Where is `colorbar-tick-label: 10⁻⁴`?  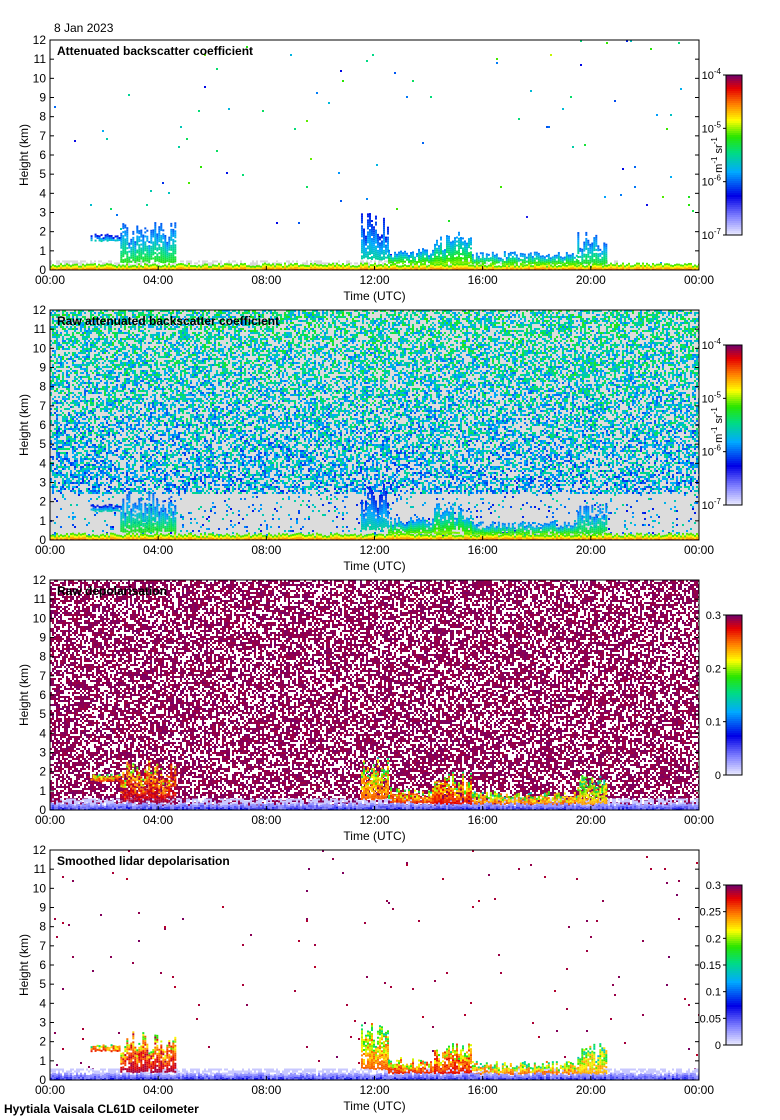 colorbar-tick-label: 10⁻⁴ is located at coordinates (712, 344).